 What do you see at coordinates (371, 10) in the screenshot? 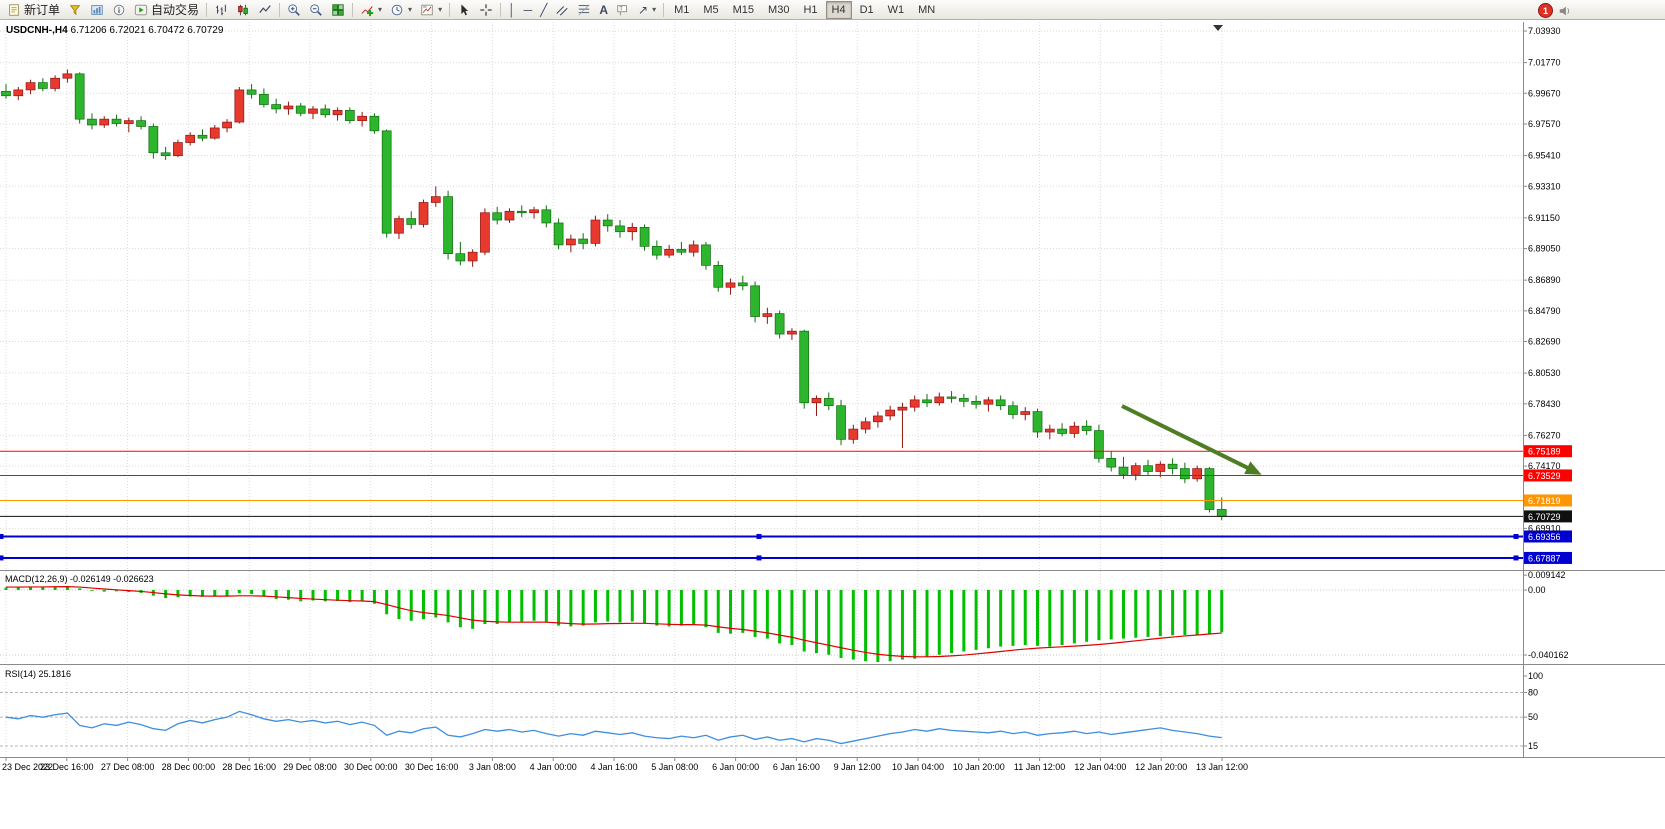
I see `indicators-button: ▾` at bounding box center [371, 10].